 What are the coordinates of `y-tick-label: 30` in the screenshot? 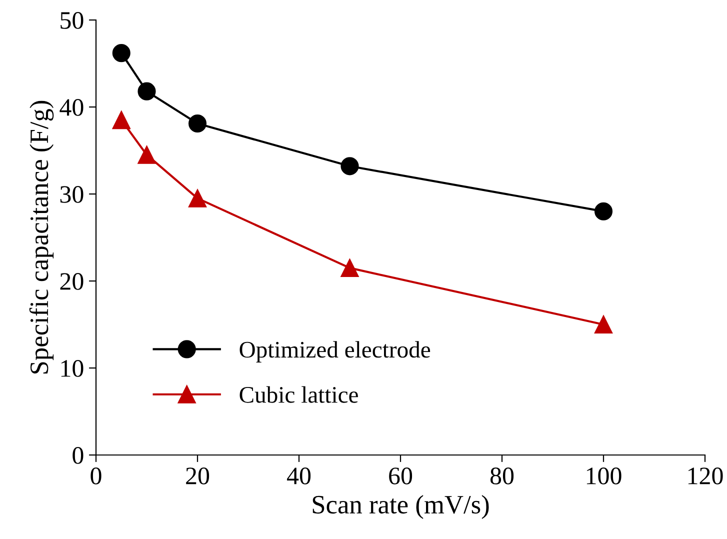 It's located at (72, 194).